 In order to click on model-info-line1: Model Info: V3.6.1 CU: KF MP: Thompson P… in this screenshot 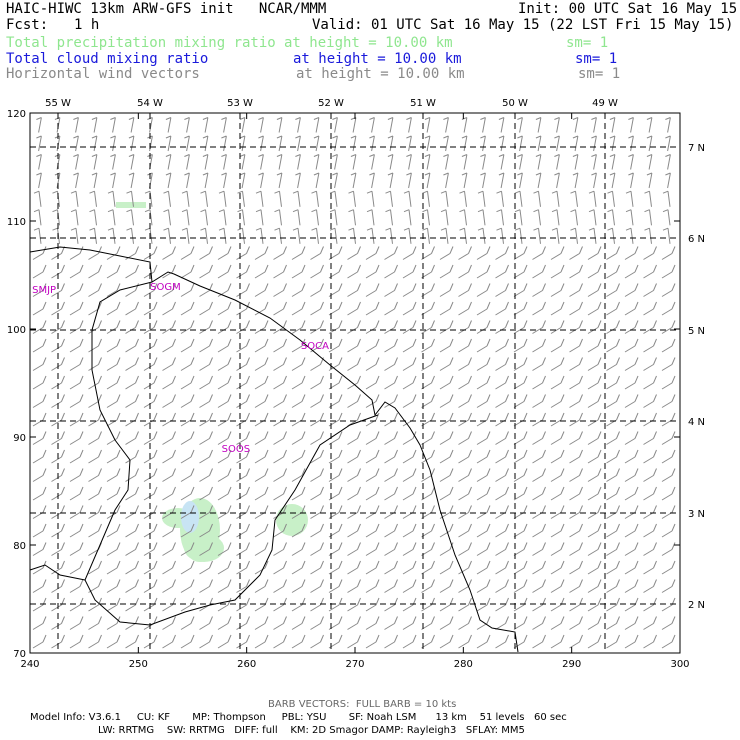, I will do `click(298, 717)`.